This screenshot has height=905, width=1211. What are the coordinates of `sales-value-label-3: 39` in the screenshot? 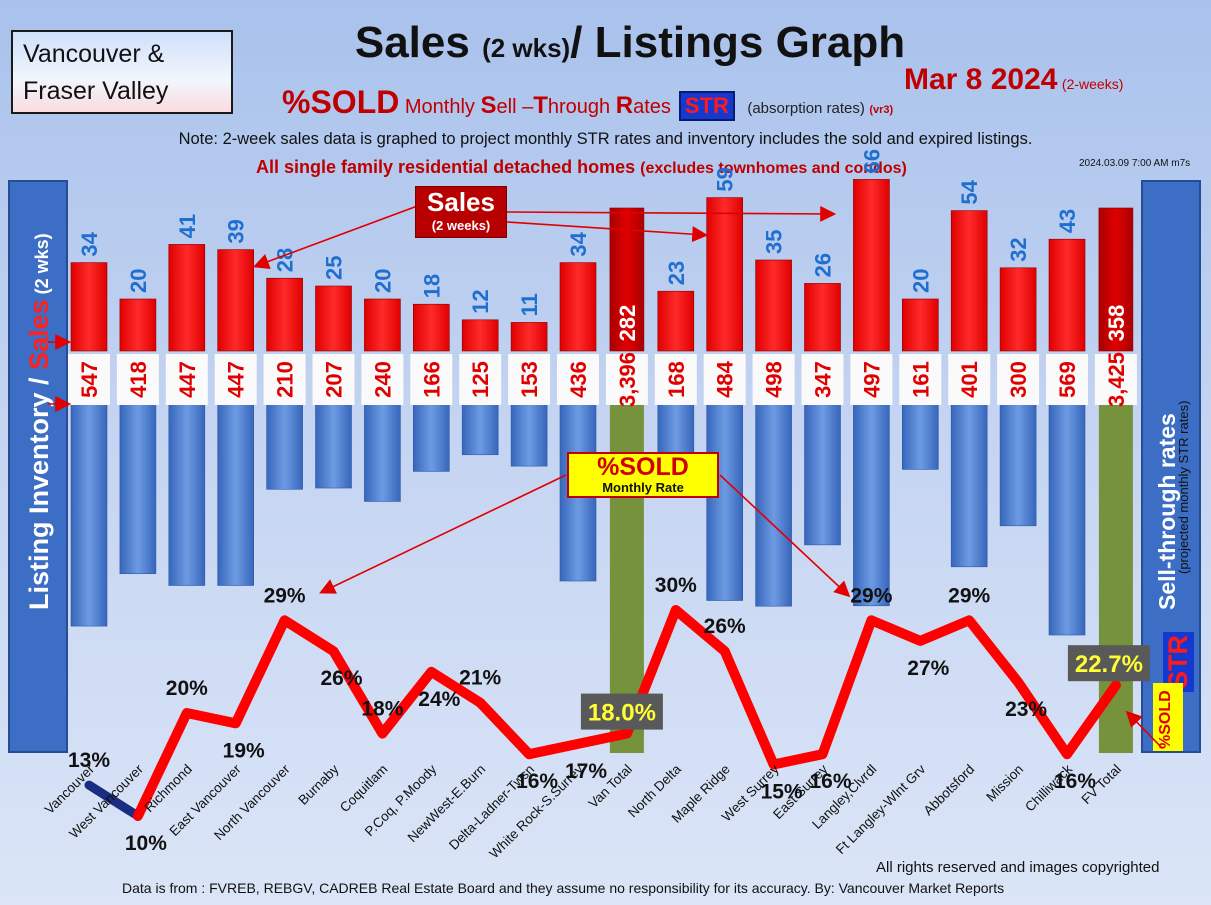 It's located at (236, 231).